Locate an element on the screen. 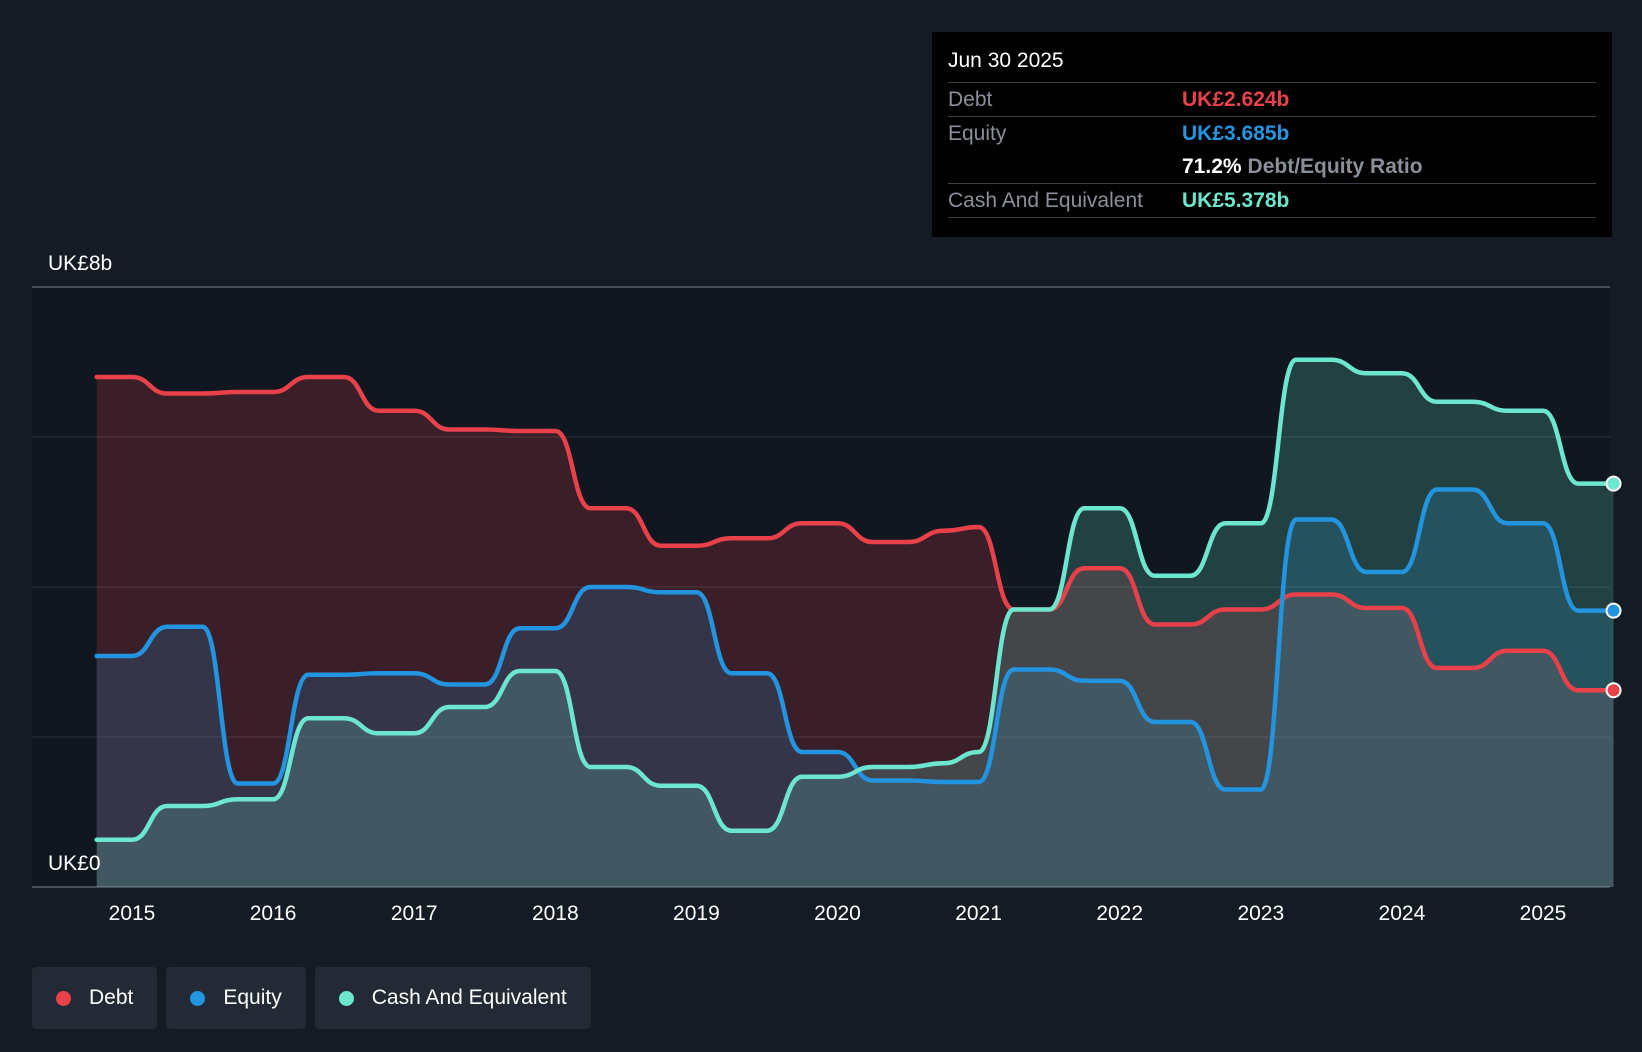 This screenshot has height=1052, width=1642. tooltip-row-cash: Cash And Equivalent UK£5.378b is located at coordinates (1272, 200).